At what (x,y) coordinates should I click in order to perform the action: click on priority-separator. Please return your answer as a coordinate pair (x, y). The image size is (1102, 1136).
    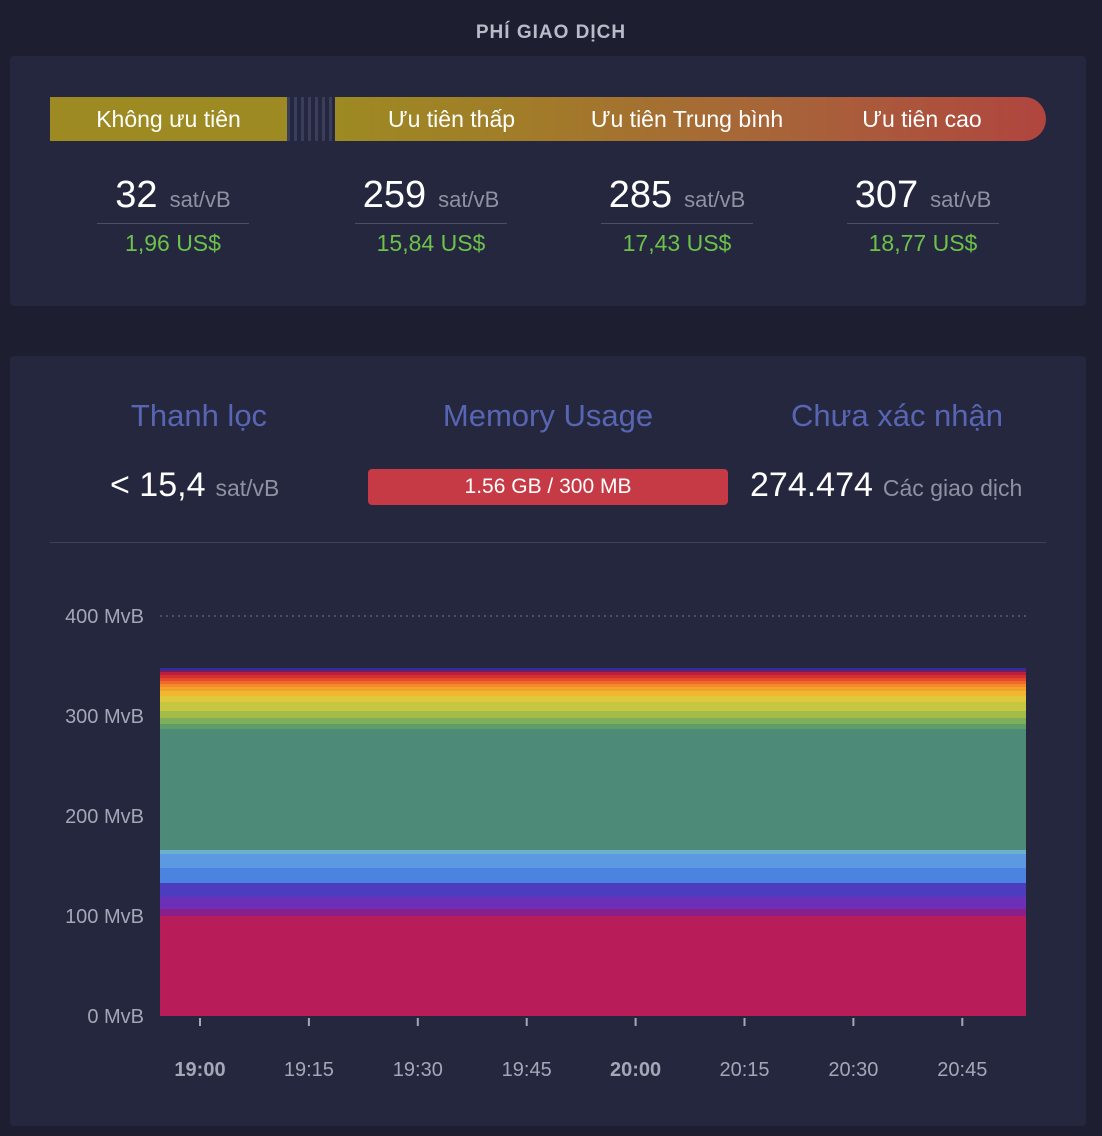
    Looking at the image, I should click on (311, 119).